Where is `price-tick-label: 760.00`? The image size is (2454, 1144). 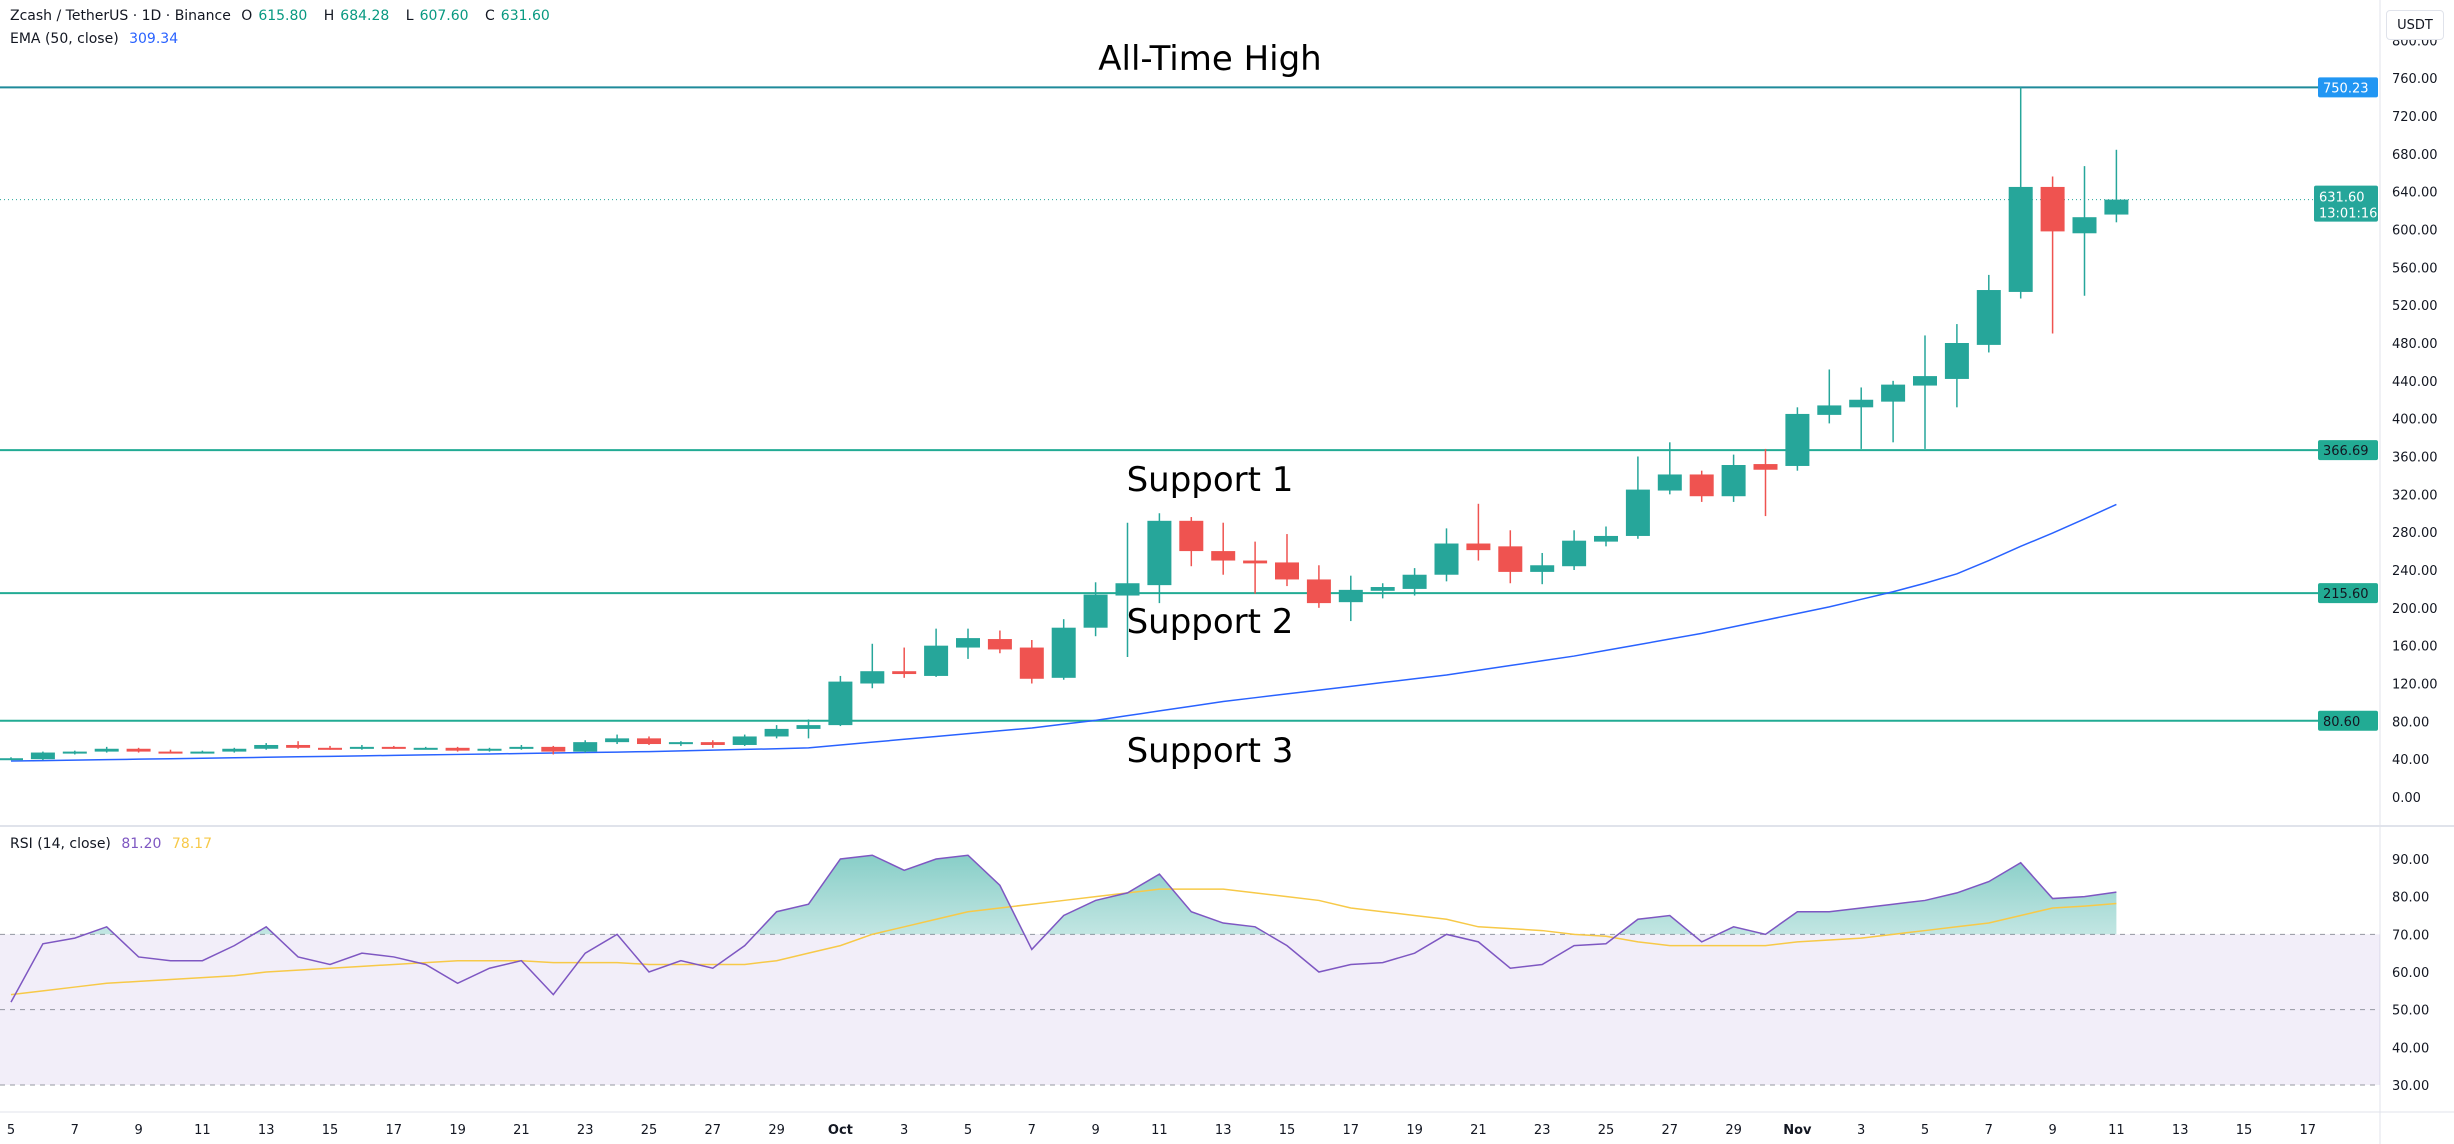 price-tick-label: 760.00 is located at coordinates (2415, 79).